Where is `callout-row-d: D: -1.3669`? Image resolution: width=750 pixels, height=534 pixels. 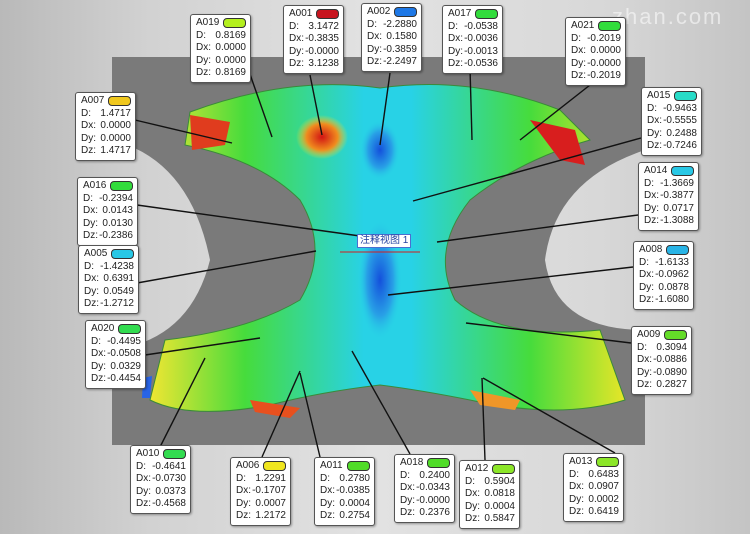
callout-row-d: D: -1.3669 is located at coordinates (669, 184).